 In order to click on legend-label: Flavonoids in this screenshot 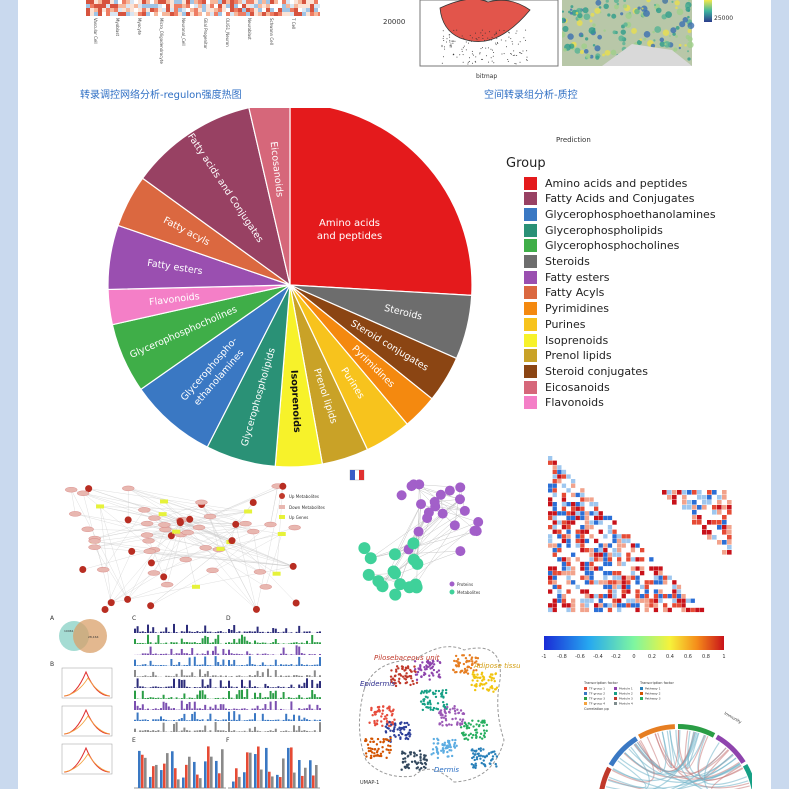, I will do `click(574, 403)`.